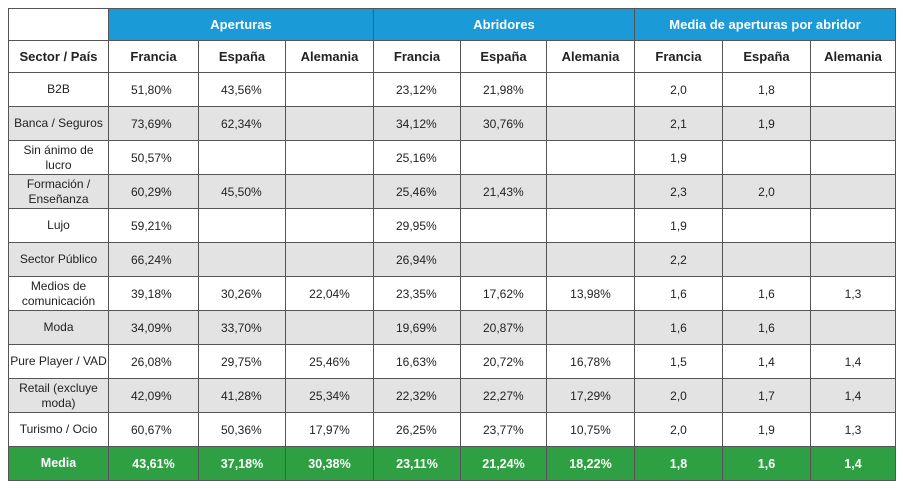  What do you see at coordinates (153, 191) in the screenshot?
I see `table-cell: 60,29%` at bounding box center [153, 191].